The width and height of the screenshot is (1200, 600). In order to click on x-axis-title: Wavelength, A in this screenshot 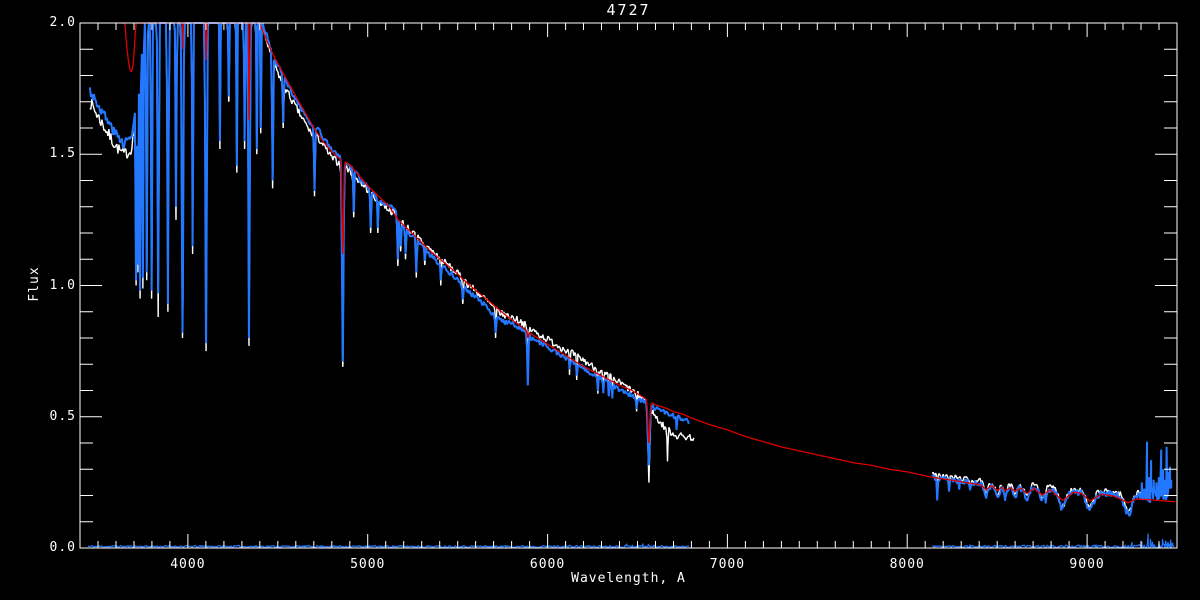, I will do `click(628, 578)`.